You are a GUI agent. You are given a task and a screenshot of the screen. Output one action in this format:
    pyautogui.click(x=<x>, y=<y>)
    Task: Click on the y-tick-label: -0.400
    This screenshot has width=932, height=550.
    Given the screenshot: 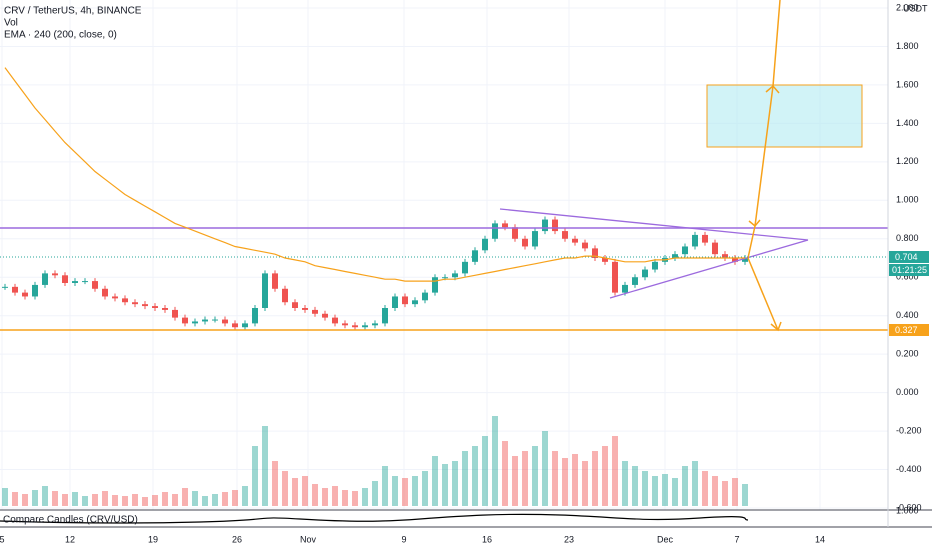 What is the action you would take?
    pyautogui.click(x=909, y=469)
    